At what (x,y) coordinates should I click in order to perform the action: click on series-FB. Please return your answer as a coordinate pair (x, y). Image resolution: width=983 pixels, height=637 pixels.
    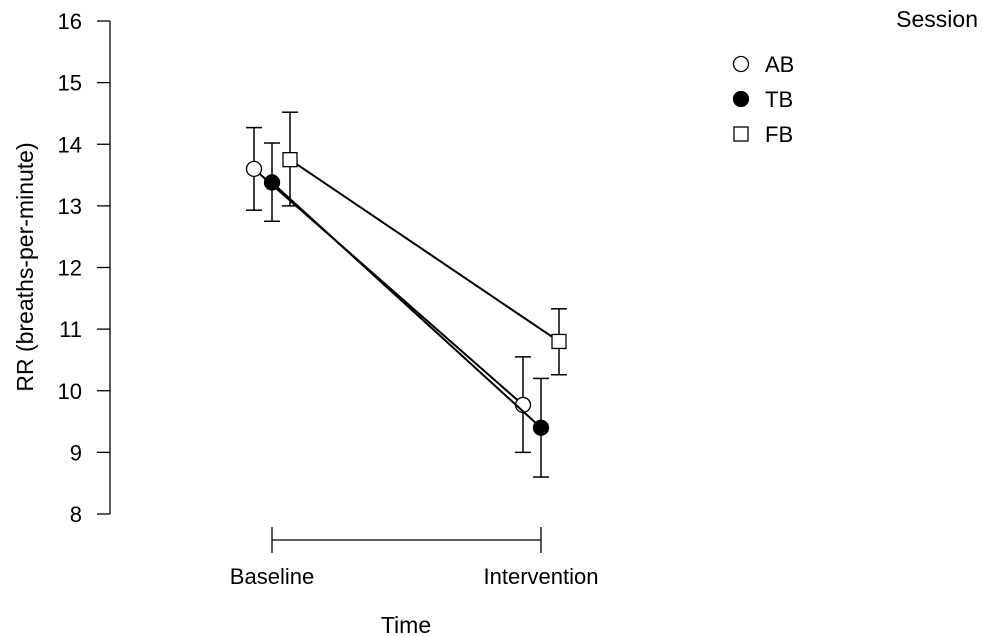
    Looking at the image, I should click on (424, 243).